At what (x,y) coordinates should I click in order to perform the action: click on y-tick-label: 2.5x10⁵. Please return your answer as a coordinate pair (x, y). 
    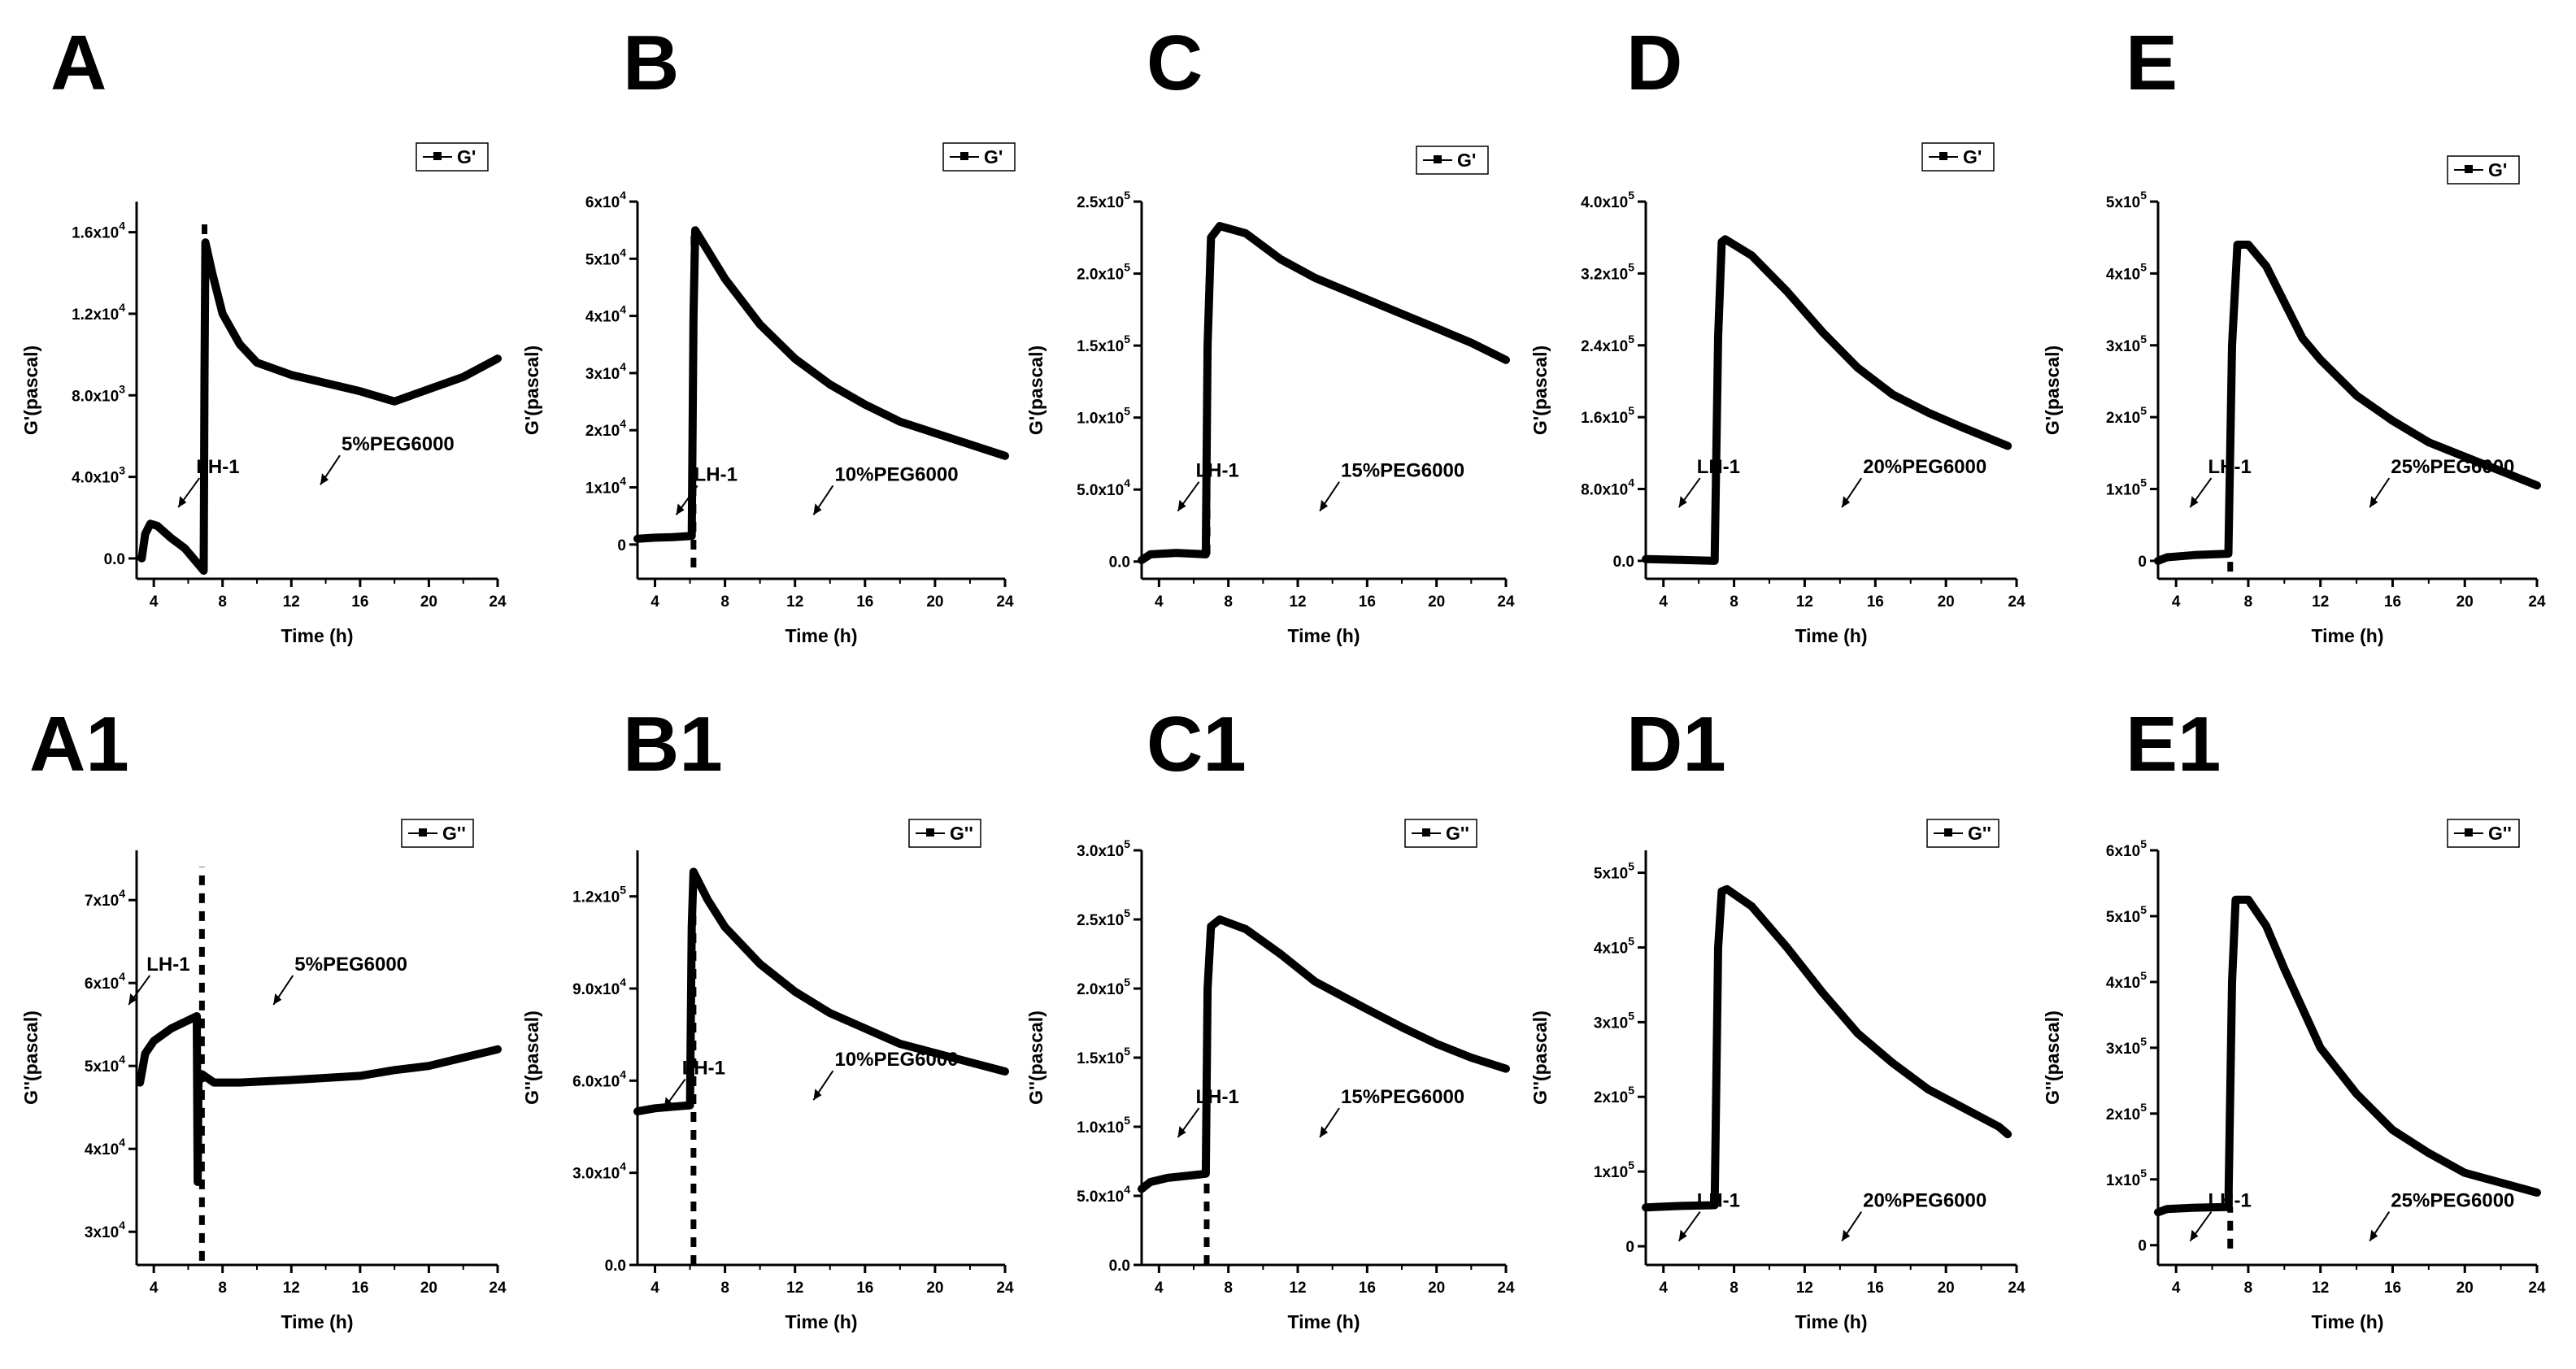
    Looking at the image, I should click on (1103, 200).